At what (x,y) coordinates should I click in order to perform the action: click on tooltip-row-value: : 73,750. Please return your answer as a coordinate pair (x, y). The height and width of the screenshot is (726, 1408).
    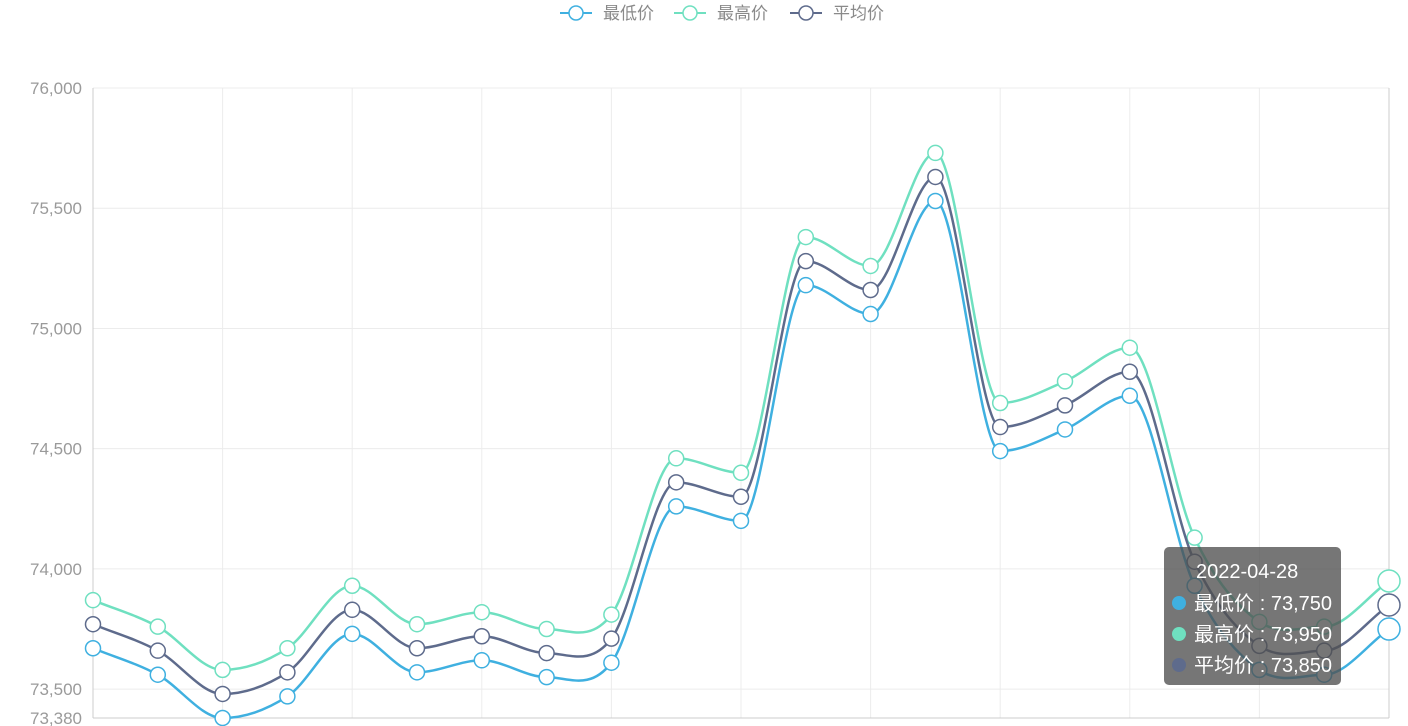
    Looking at the image, I should click on (1296, 604).